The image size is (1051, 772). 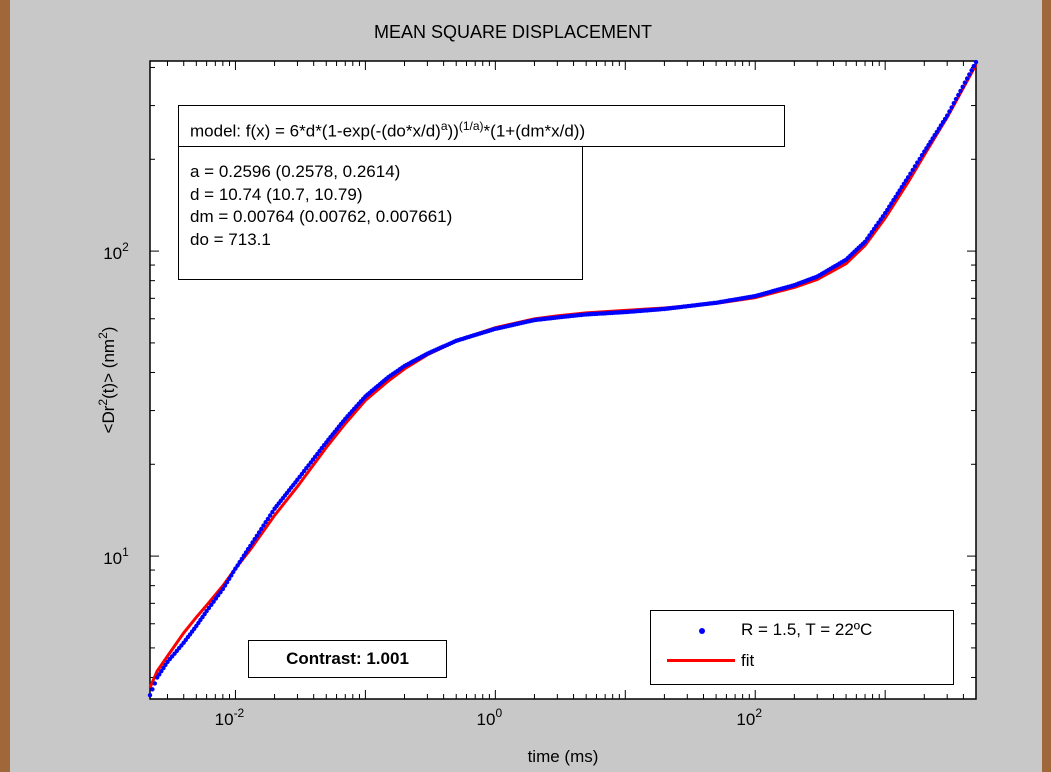 I want to click on x-tick-label: 10⁻², so click(x=230, y=717).